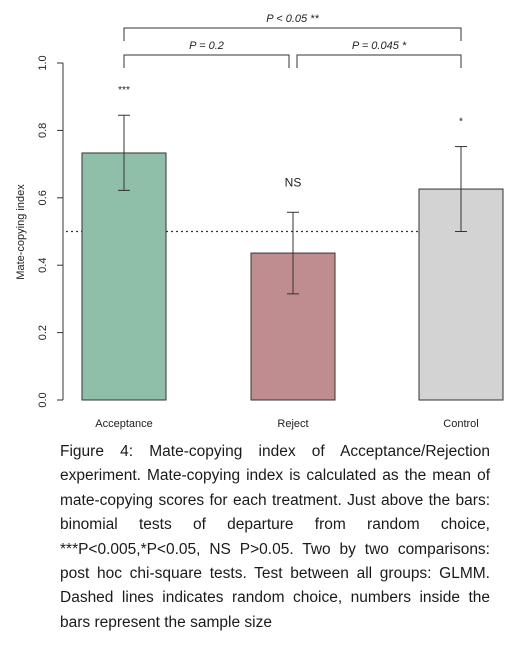 This screenshot has width=530, height=666. What do you see at coordinates (43, 130) in the screenshot?
I see `y-tick-label: 0.8` at bounding box center [43, 130].